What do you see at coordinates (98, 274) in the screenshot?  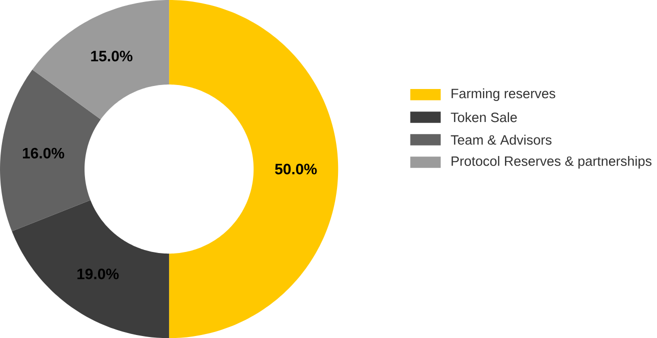 I see `data-label: 19.0%` at bounding box center [98, 274].